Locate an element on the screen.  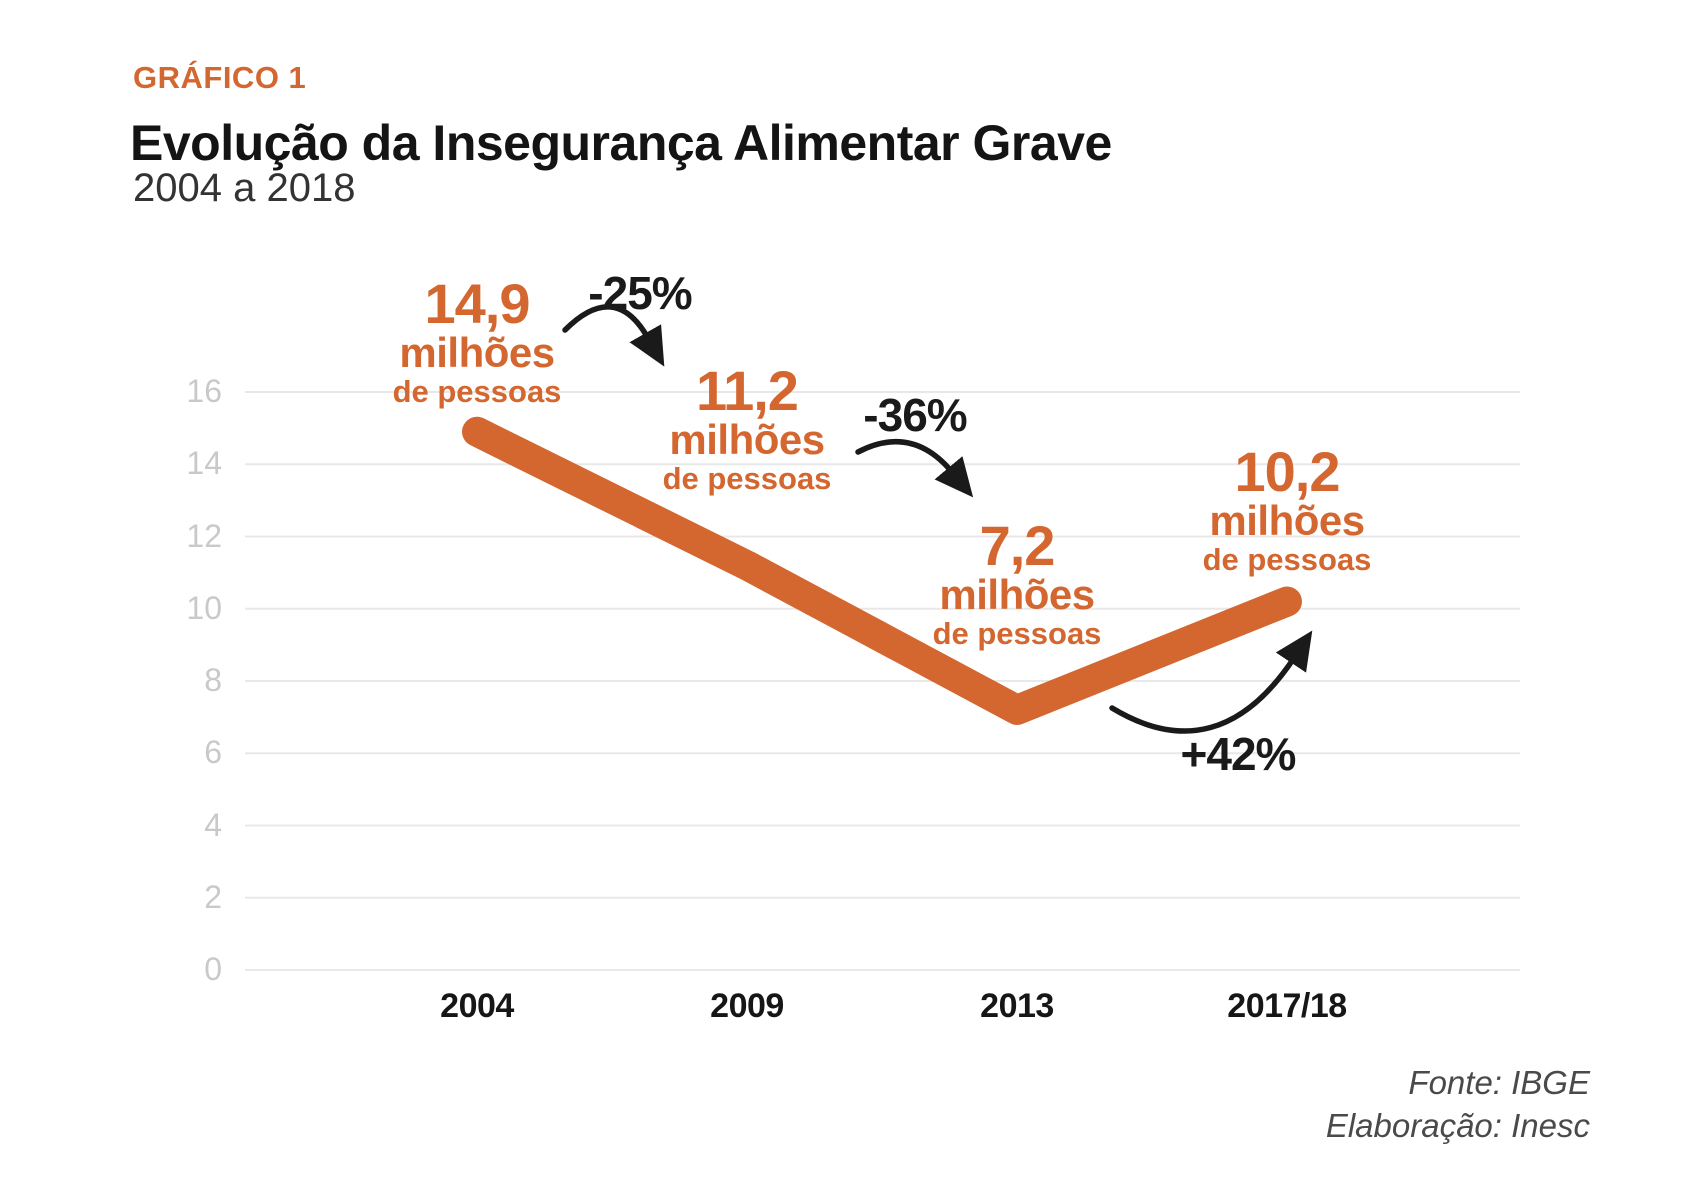
point-value: 10,2 is located at coordinates (1287, 471).